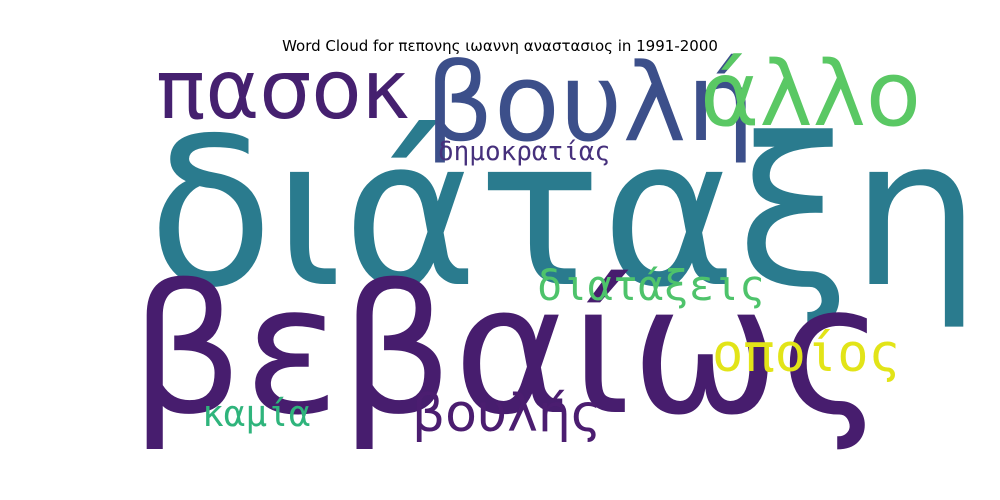 This screenshot has height=500, width=1000. What do you see at coordinates (524, 152) in the screenshot?
I see `word-cloud-word: δημοκρατίας` at bounding box center [524, 152].